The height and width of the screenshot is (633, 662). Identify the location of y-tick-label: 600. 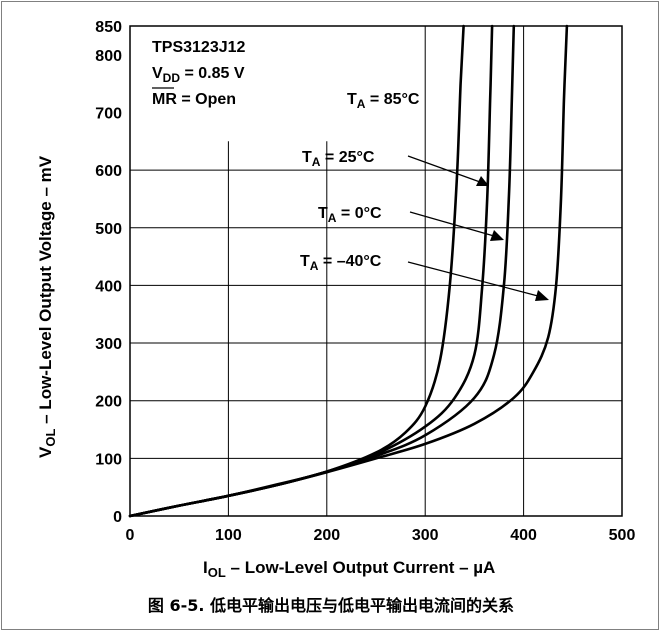
(108, 171).